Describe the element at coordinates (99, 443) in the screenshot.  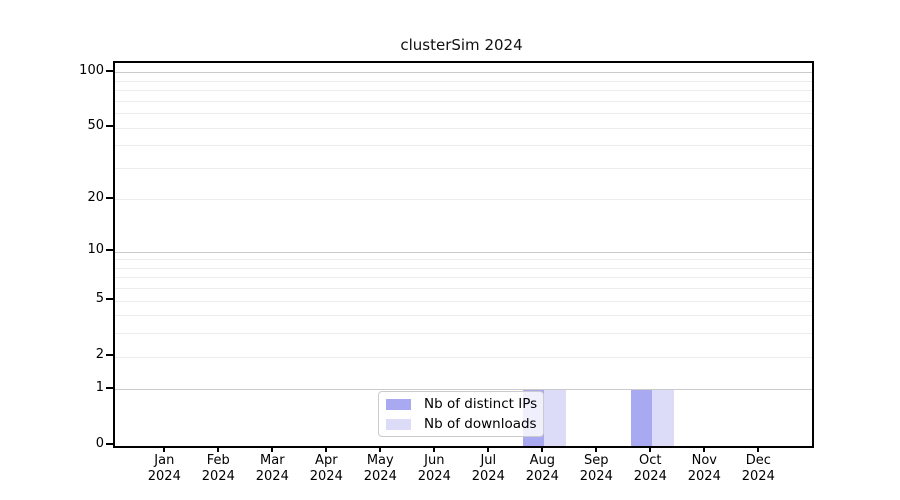
I see `y-tick-label: 0` at that location.